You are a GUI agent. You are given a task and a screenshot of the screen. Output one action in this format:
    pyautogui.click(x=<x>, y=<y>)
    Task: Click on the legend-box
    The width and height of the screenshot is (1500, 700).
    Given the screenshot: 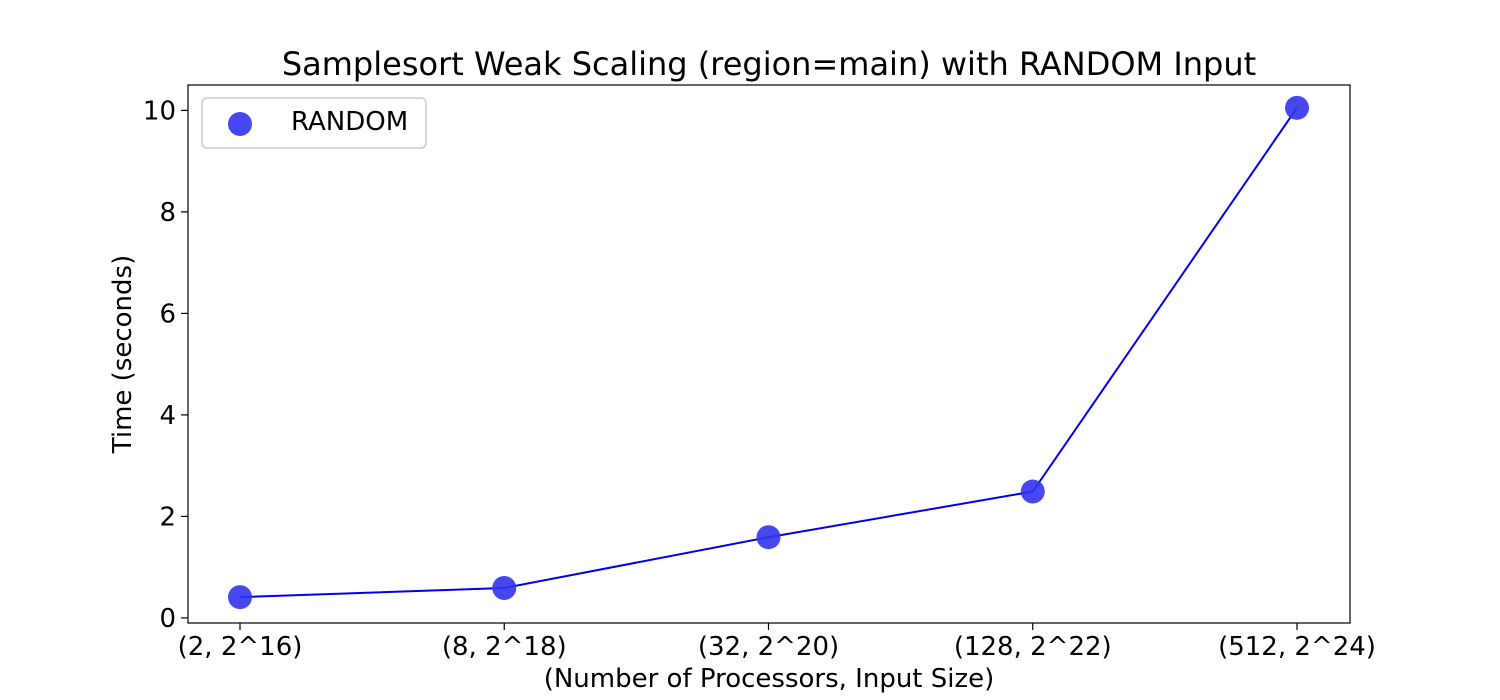 What is the action you would take?
    pyautogui.click(x=314, y=123)
    